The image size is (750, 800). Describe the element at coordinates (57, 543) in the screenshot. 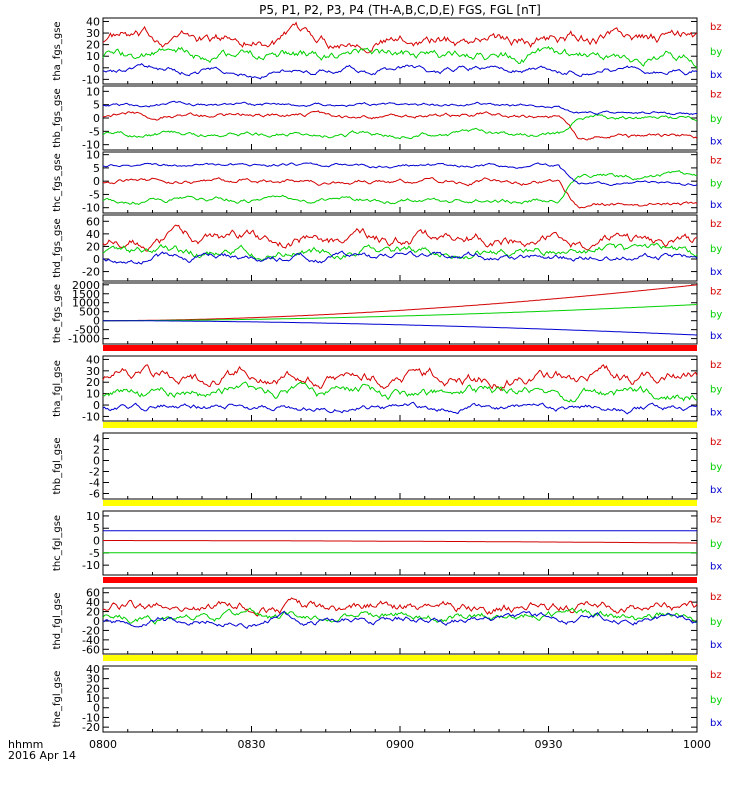

I see `y-axis-label: thc_fgl_gse` at that location.